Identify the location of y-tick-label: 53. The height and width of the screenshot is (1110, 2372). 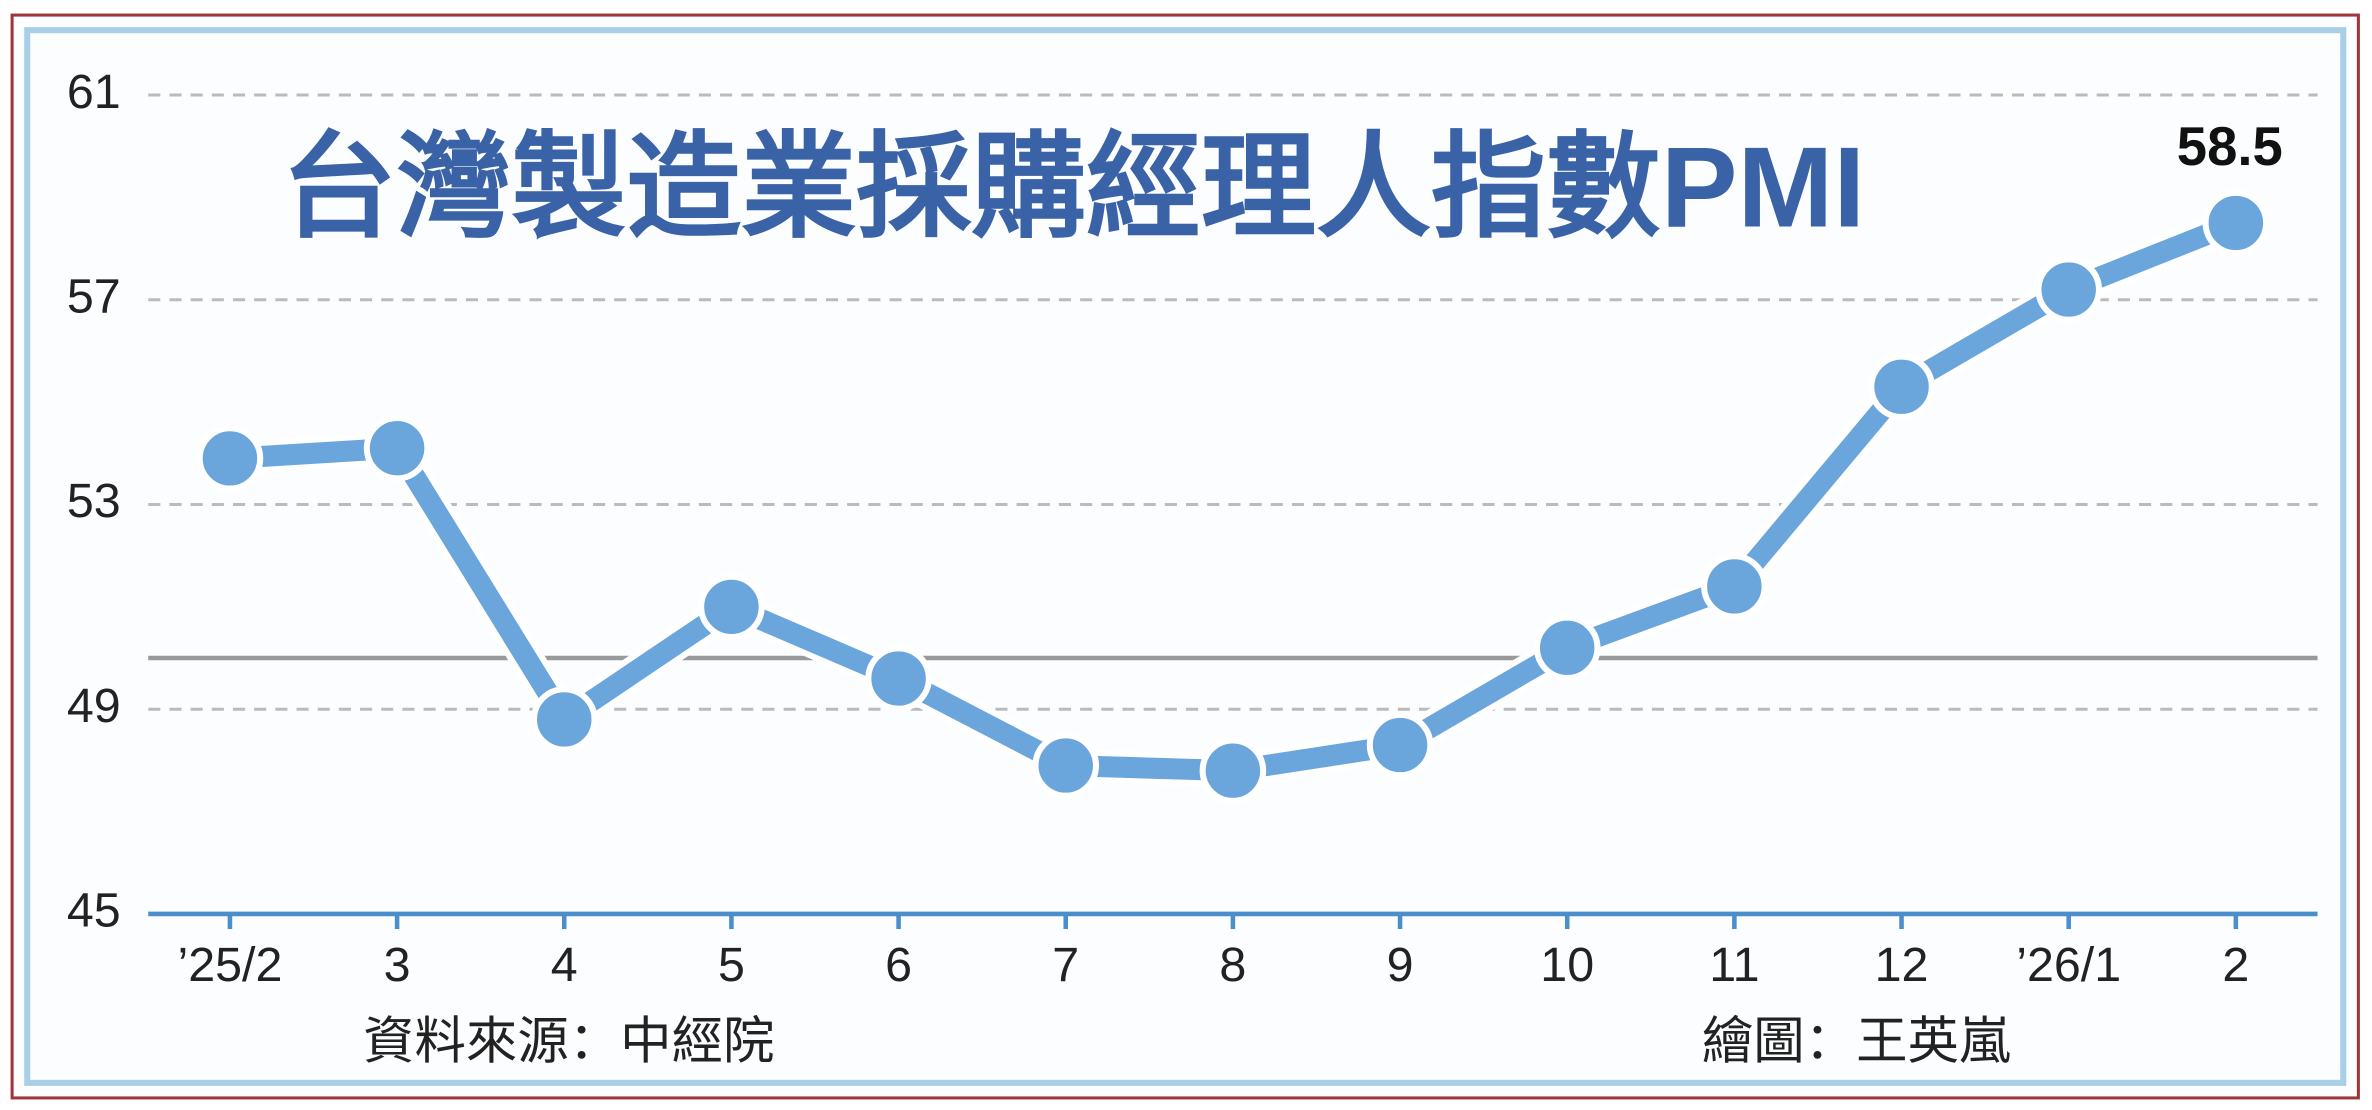
(94, 501).